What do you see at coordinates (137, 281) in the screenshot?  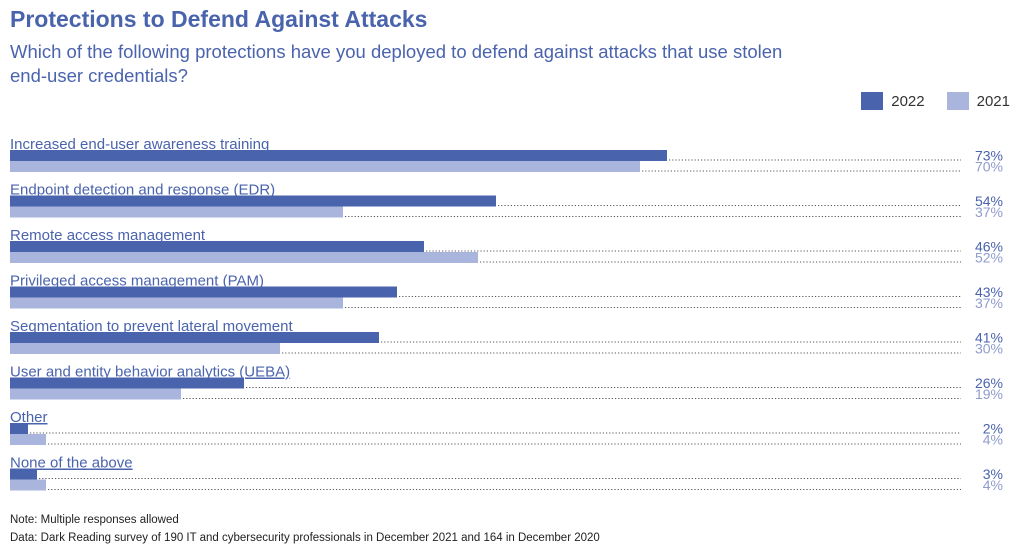 I see `category-label: Privileged access management (PAM)` at bounding box center [137, 281].